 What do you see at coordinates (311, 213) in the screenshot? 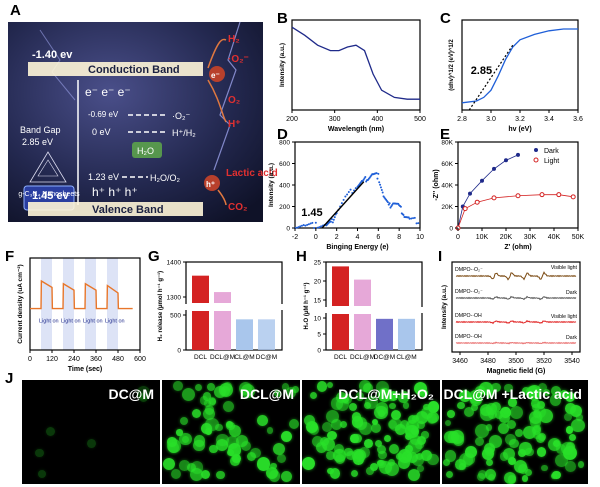
I see `vb-annotation: 1.45` at bounding box center [311, 213].